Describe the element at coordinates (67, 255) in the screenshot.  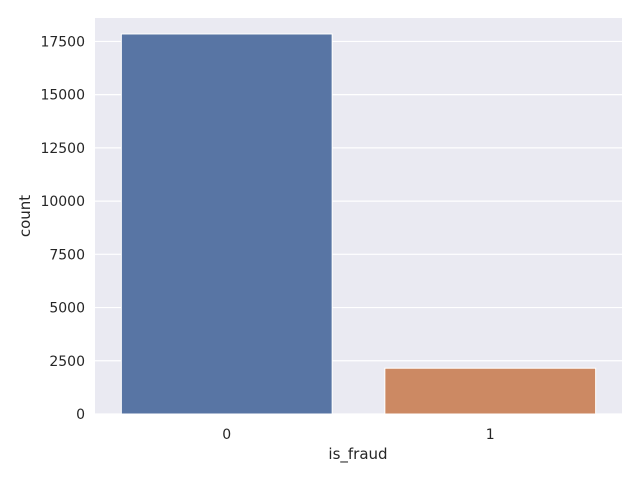
I see `y-tick-label: 7500` at that location.